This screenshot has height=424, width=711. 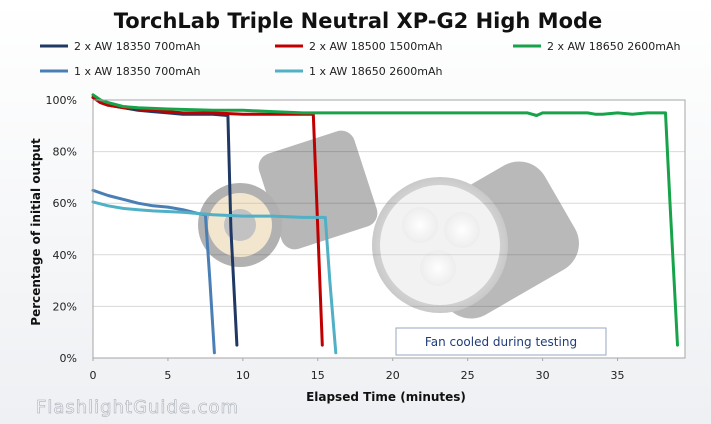 What do you see at coordinates (65, 152) in the screenshot?
I see `y-tick-label: 80%` at bounding box center [65, 152].